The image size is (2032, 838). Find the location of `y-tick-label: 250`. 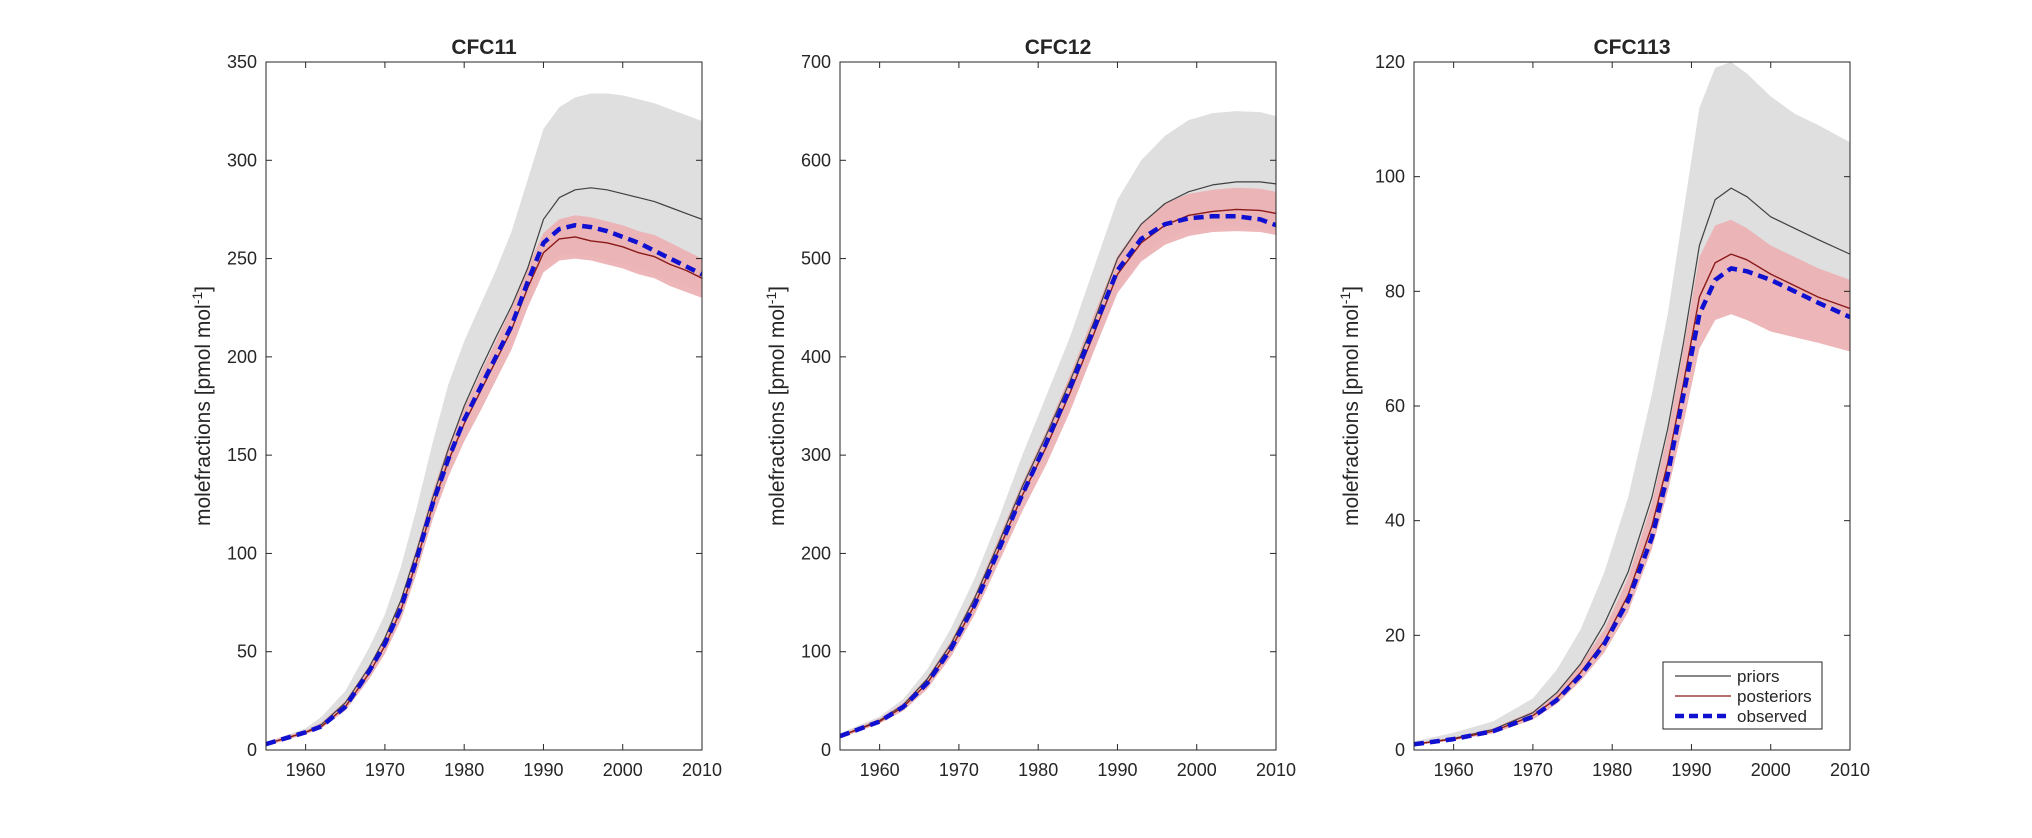

y-tick-label: 250 is located at coordinates (242, 259).